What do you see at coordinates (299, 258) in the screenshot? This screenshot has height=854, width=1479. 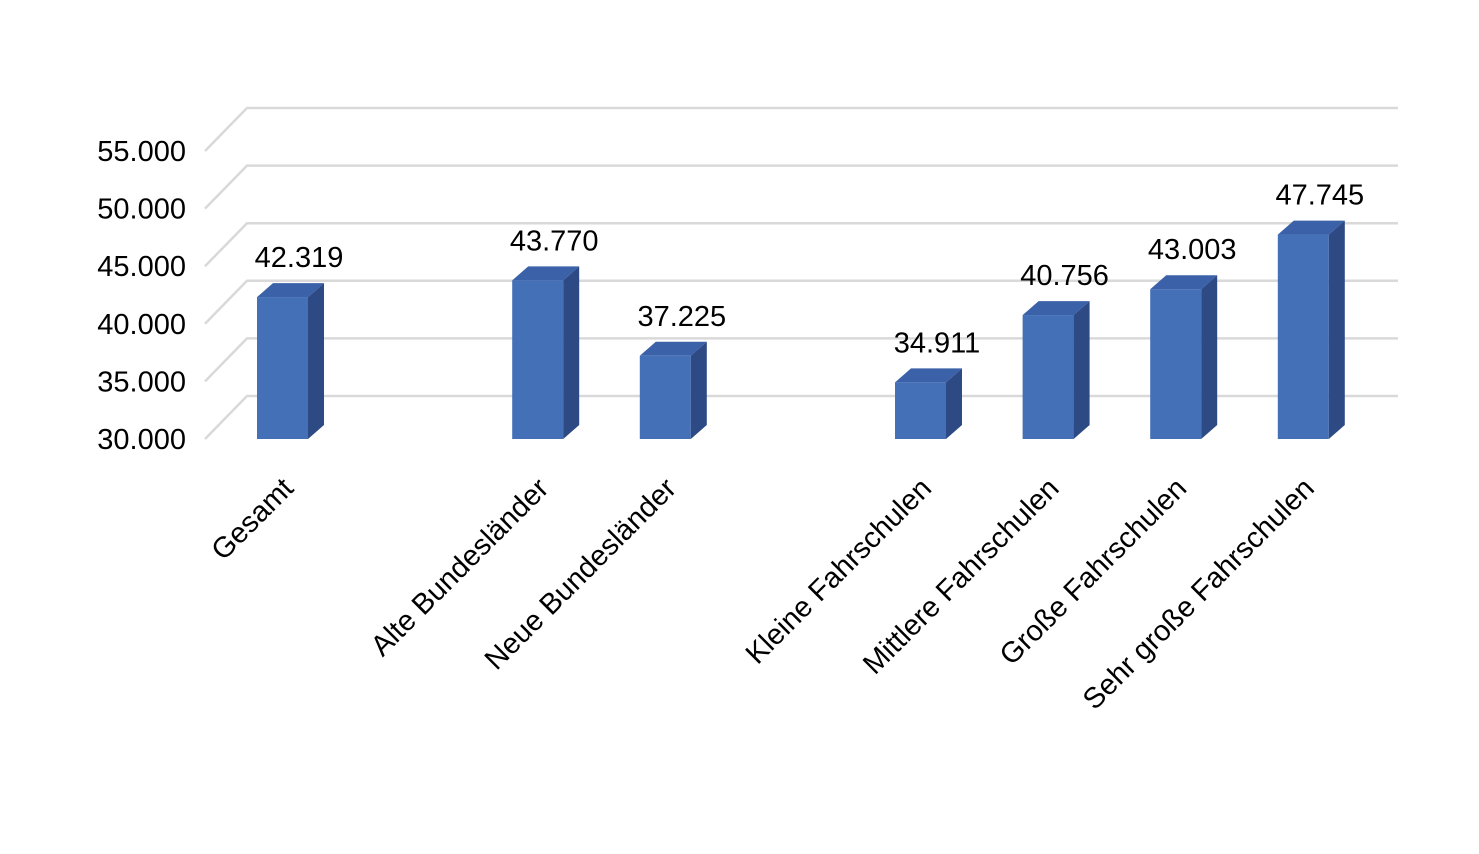 I see `data-label: 42.319` at bounding box center [299, 258].